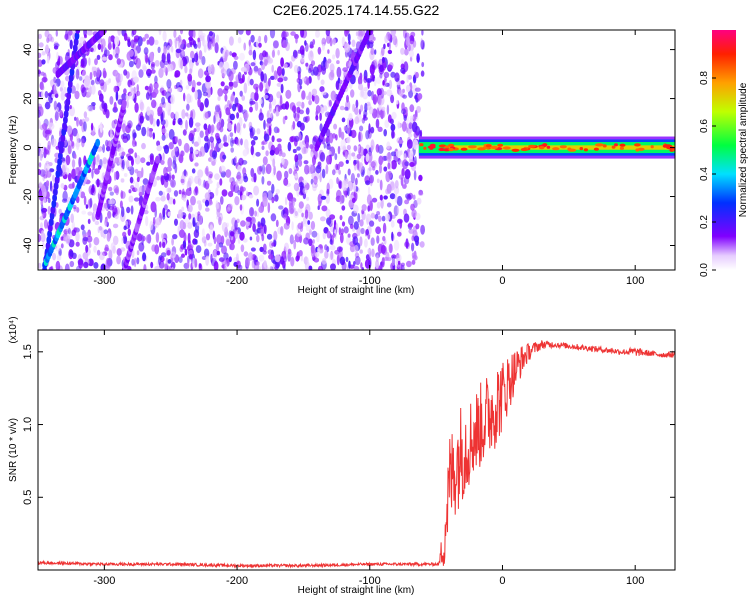 This screenshot has height=600, width=750. What do you see at coordinates (13, 329) in the screenshot?
I see `snr-scale-label: (x10⁴)` at bounding box center [13, 329].